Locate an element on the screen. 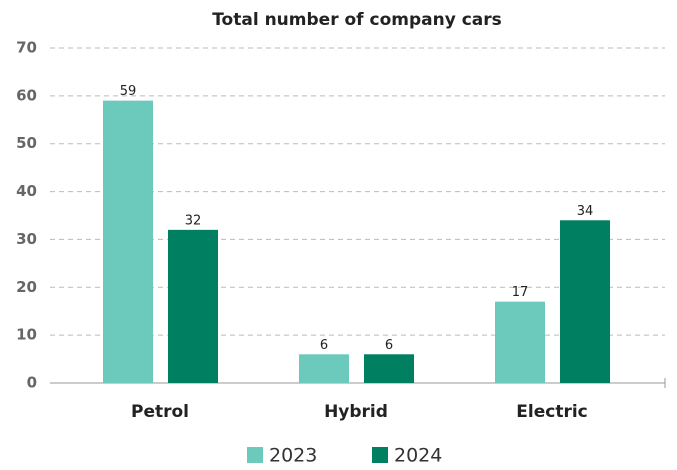 Image resolution: width=677 pixels, height=470 pixels. data-label: 34 is located at coordinates (585, 211).